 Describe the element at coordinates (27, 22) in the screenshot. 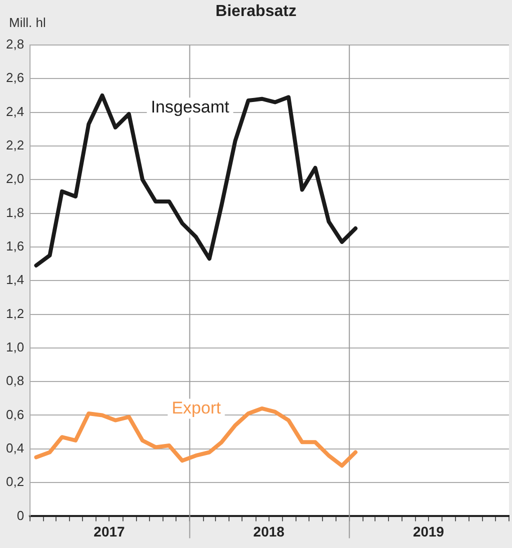

I see `y-axis-title: Mill. hl` at that location.